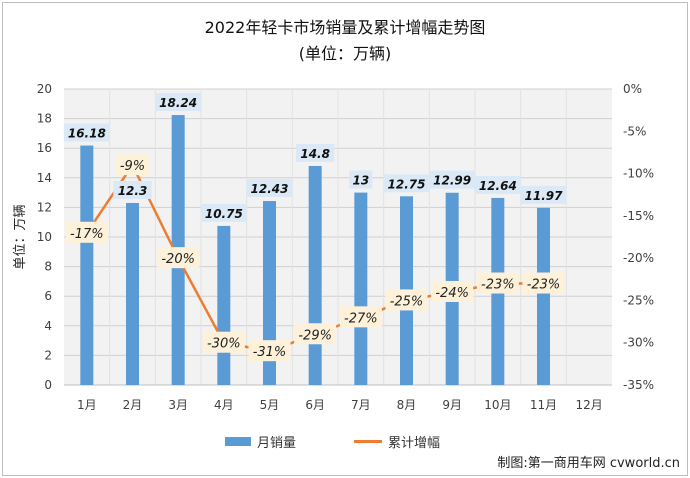 This screenshot has width=690, height=478. What do you see at coordinates (315, 275) in the screenshot?
I see `bar-6月` at bounding box center [315, 275].